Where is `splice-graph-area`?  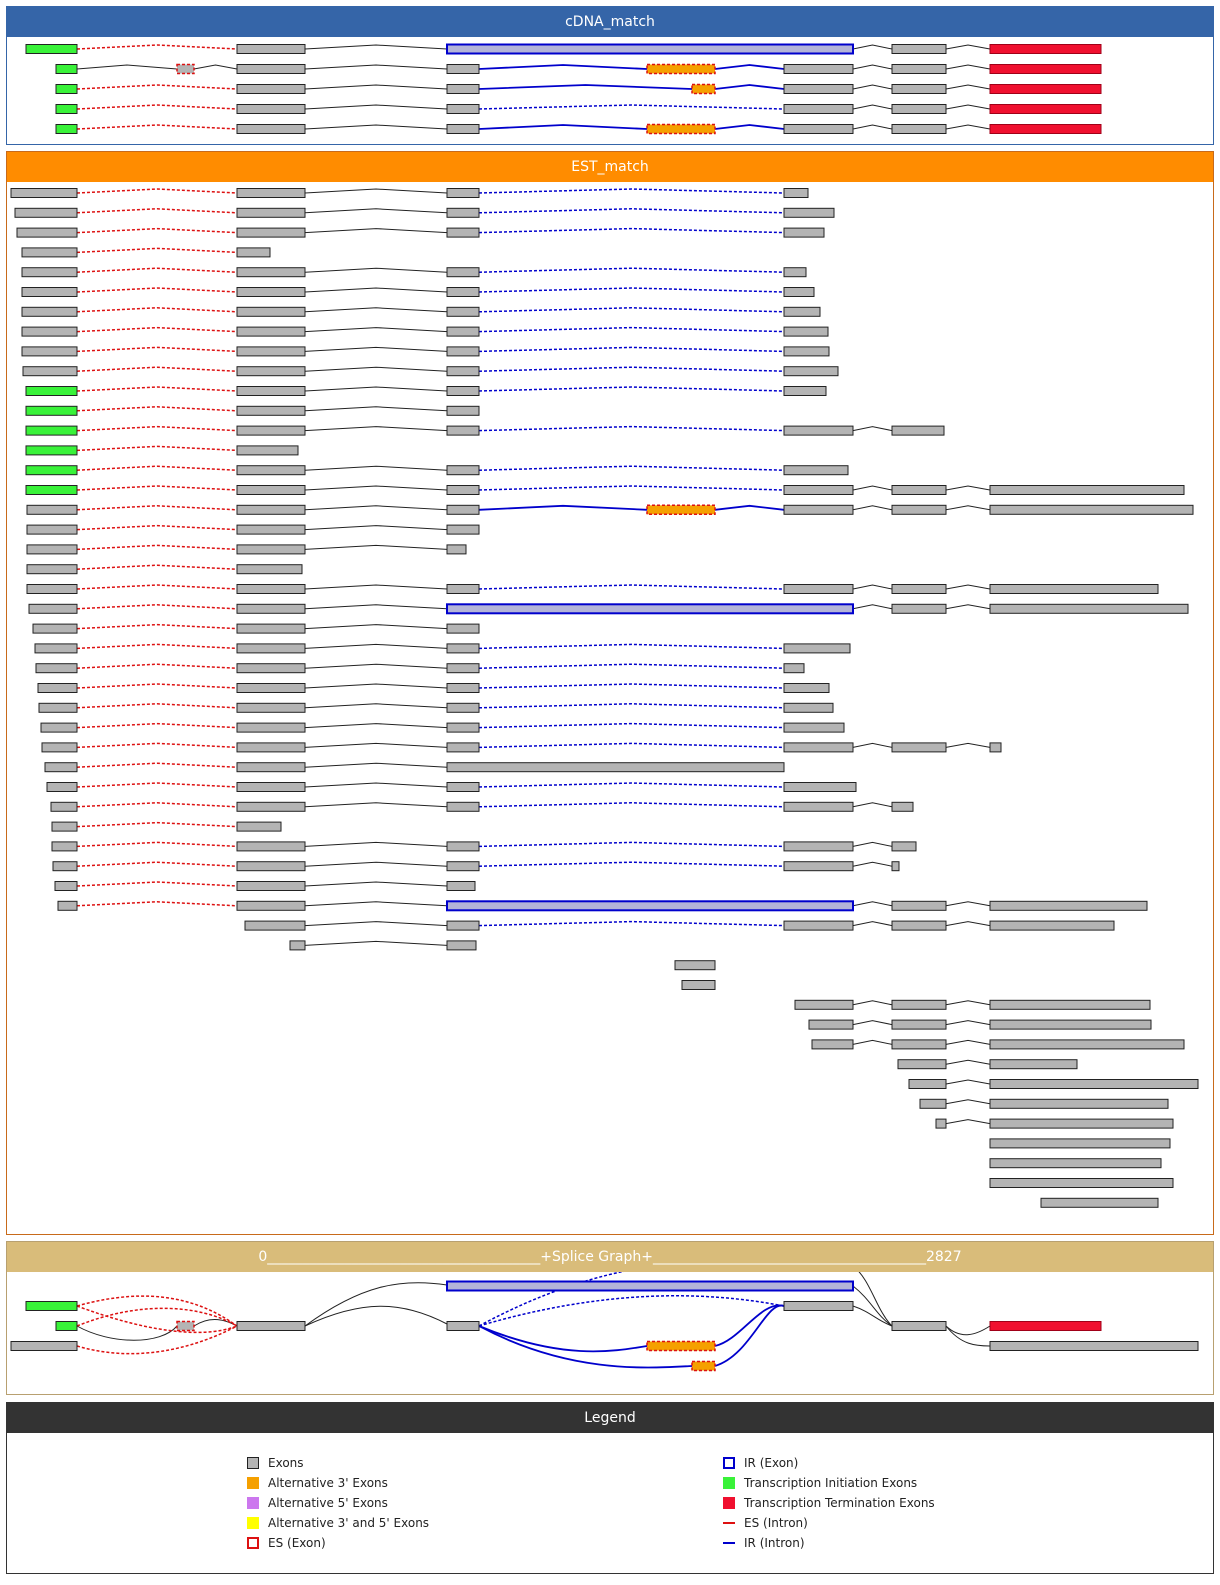
splice-graph-area is located at coordinates (610, 1333).